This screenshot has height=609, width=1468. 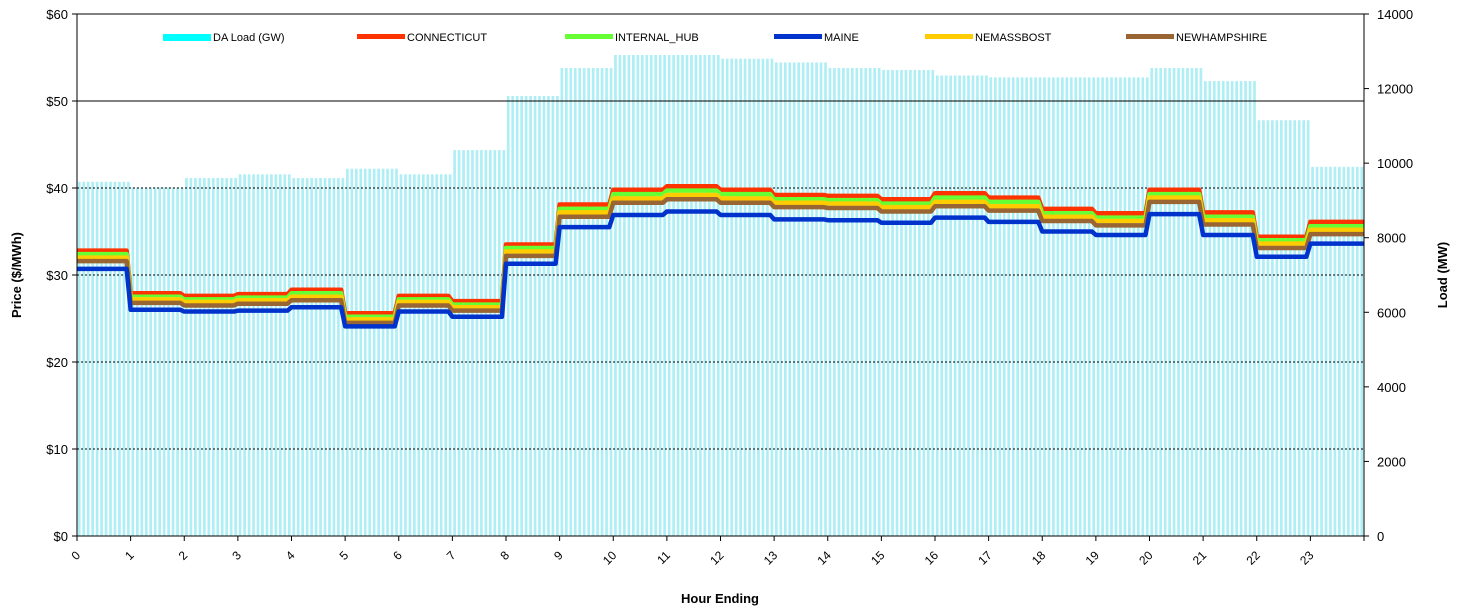 What do you see at coordinates (16, 275) in the screenshot?
I see `y-axis-title: Price ($/MWh)` at bounding box center [16, 275].